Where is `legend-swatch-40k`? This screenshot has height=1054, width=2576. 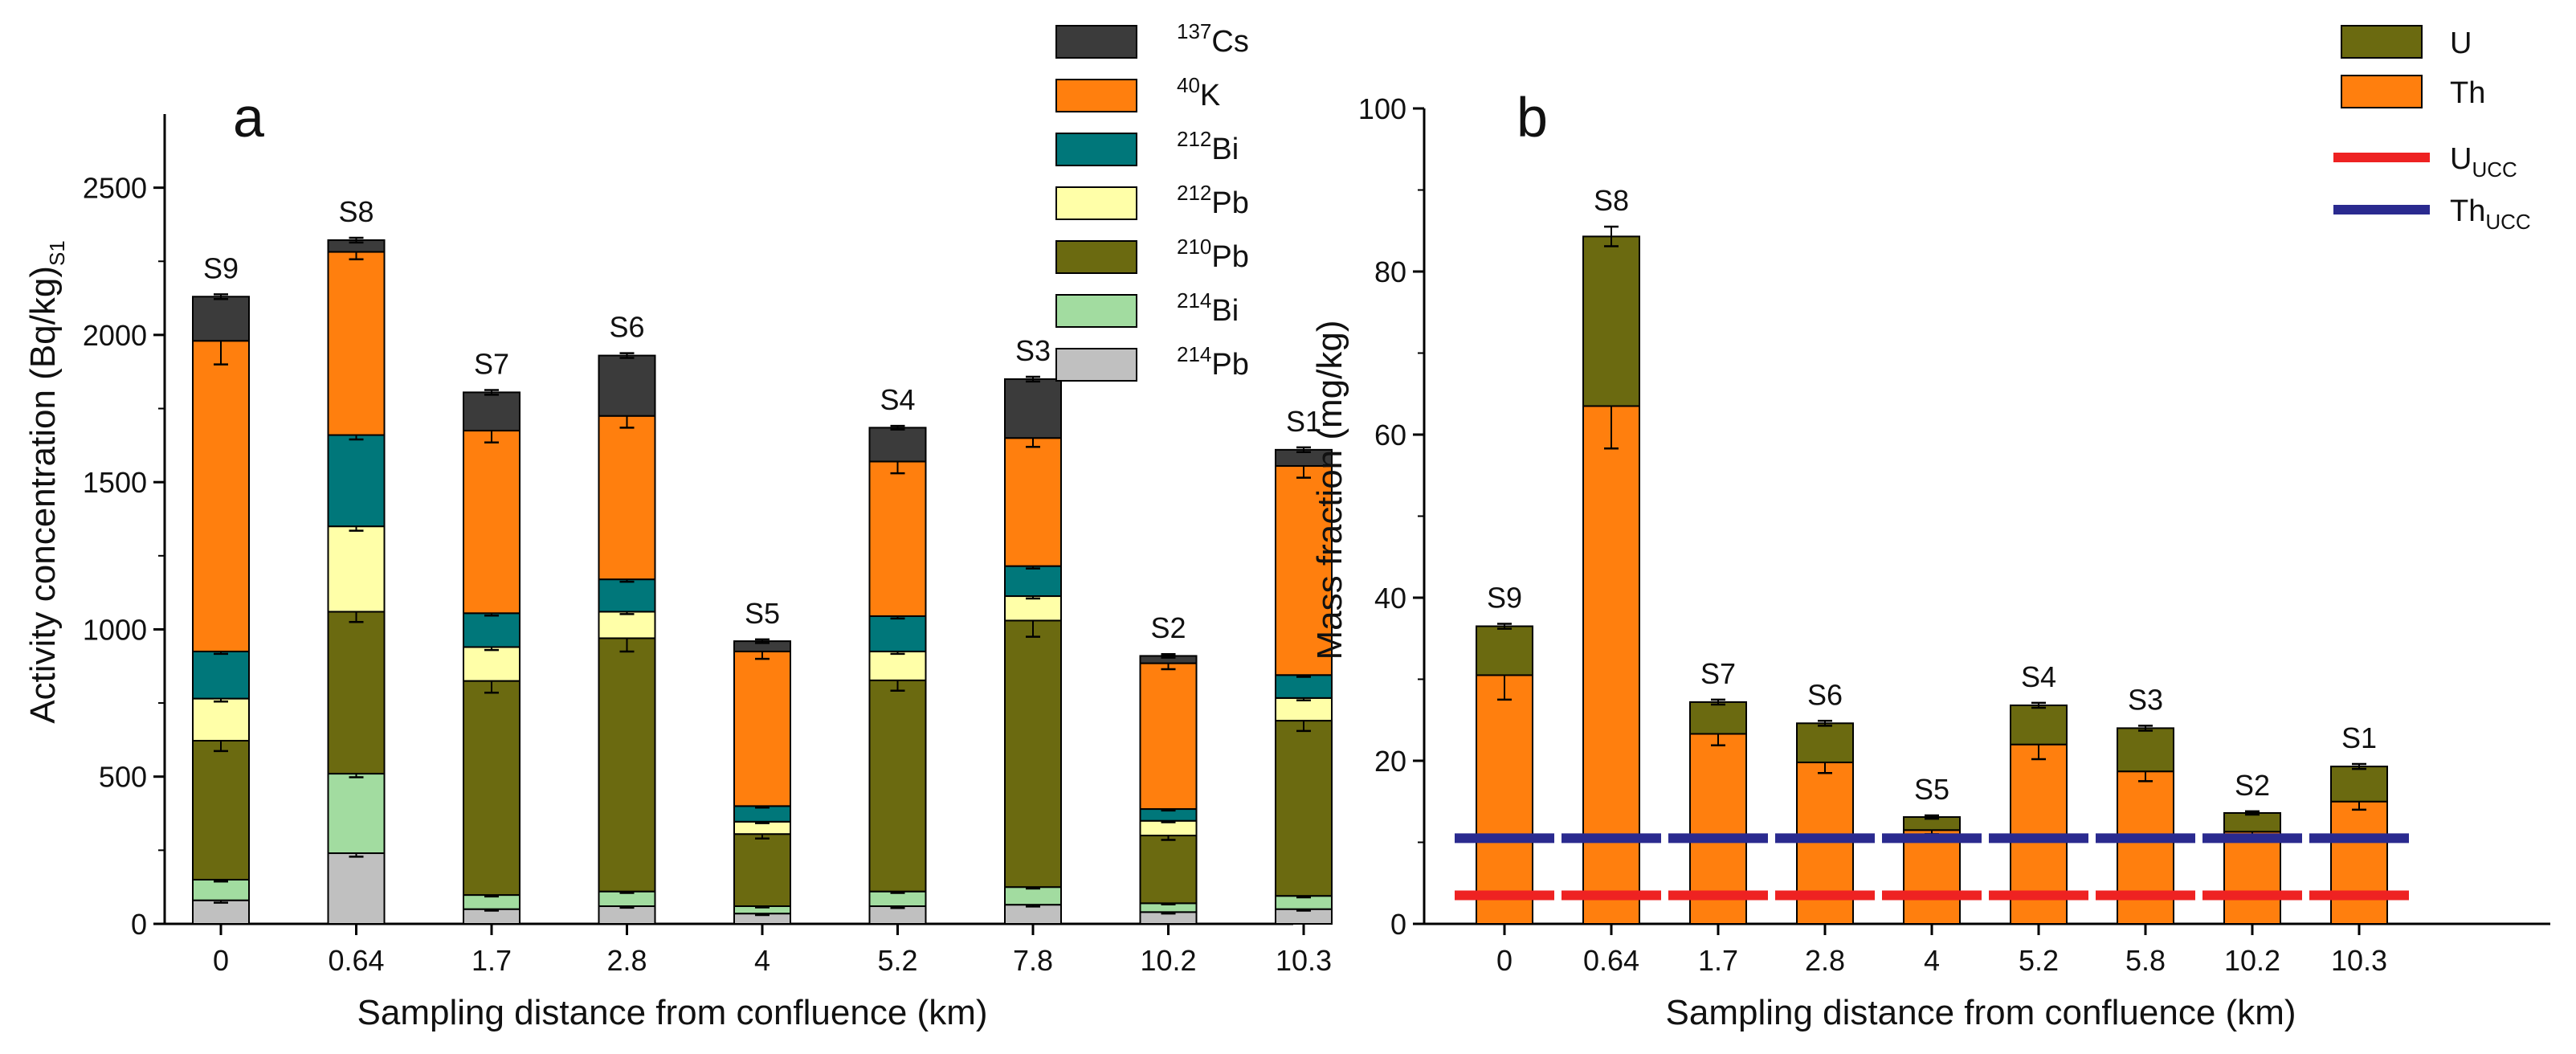
legend-swatch-40k is located at coordinates (1096, 96).